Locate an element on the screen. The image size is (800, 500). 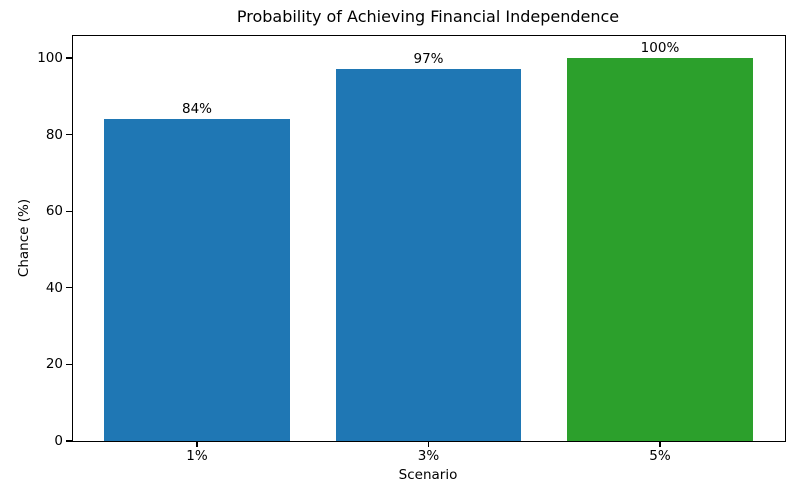
bar-value-label: 97% is located at coordinates (428, 59).